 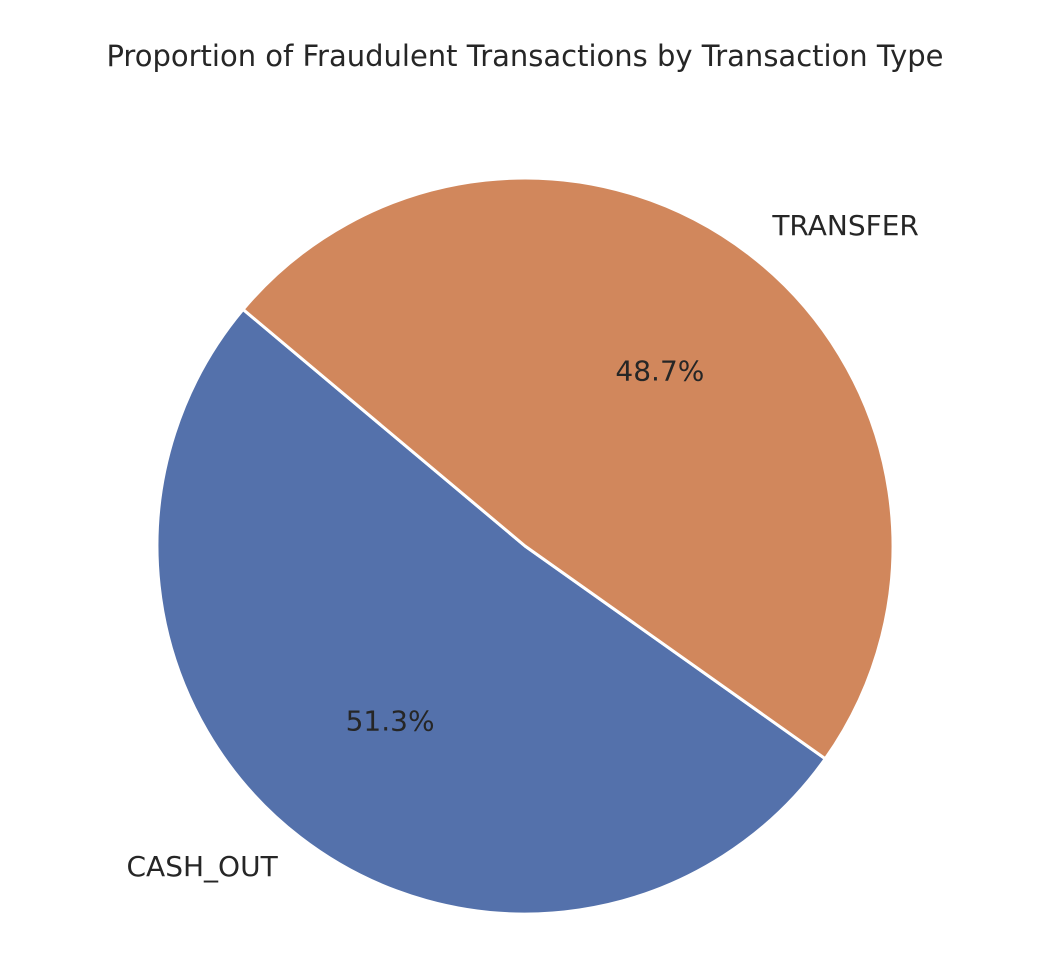 What do you see at coordinates (659, 371) in the screenshot?
I see `slice-percent-transfer: 48.7%` at bounding box center [659, 371].